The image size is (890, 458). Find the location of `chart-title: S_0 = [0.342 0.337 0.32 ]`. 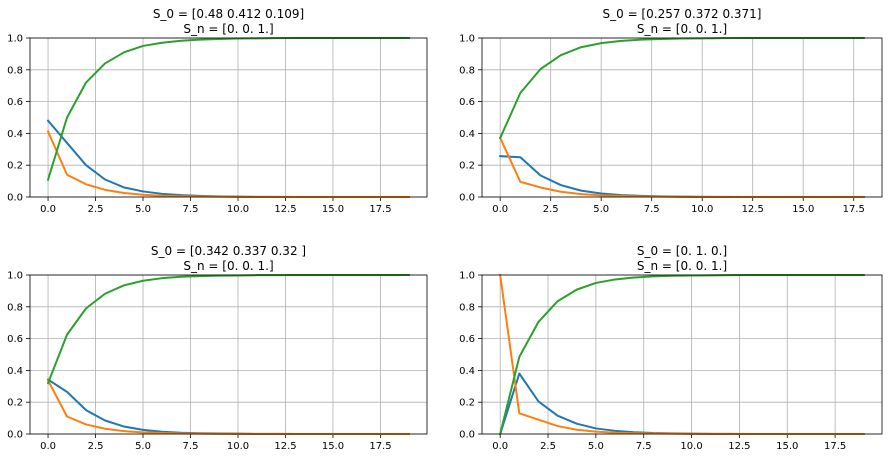

chart-title: S_0 = [0.342 0.337 0.32 ] is located at coordinates (228, 251).